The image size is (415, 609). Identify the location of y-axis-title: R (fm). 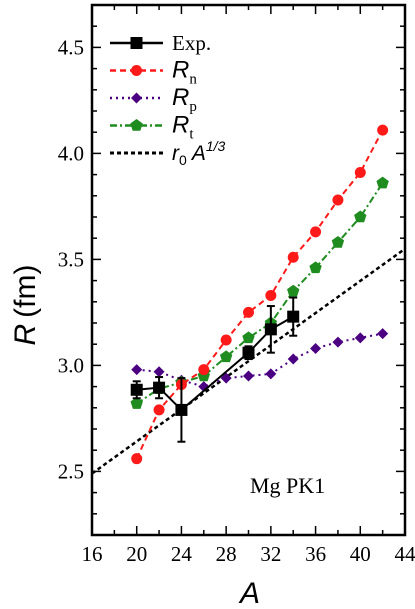
(25, 305).